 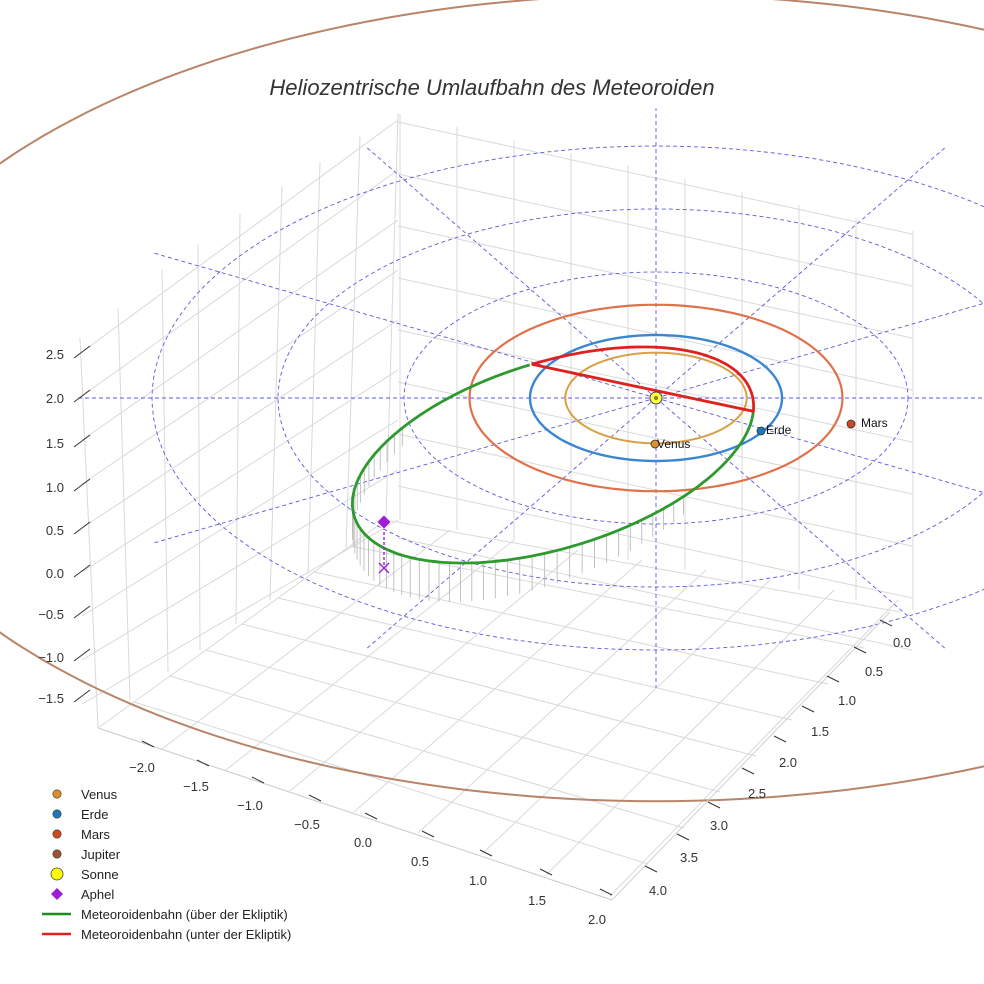 I want to click on planet-label: Venus, so click(x=673, y=444).